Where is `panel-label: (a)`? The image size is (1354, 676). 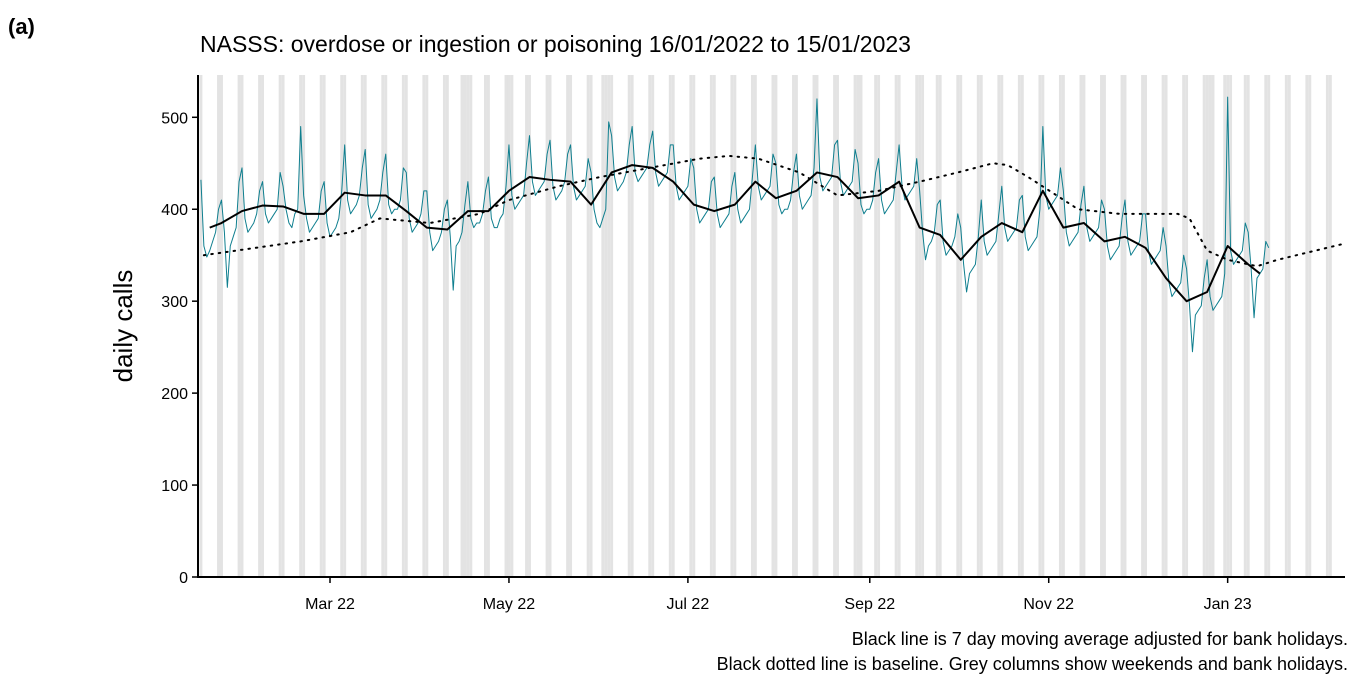 panel-label: (a) is located at coordinates (21, 26).